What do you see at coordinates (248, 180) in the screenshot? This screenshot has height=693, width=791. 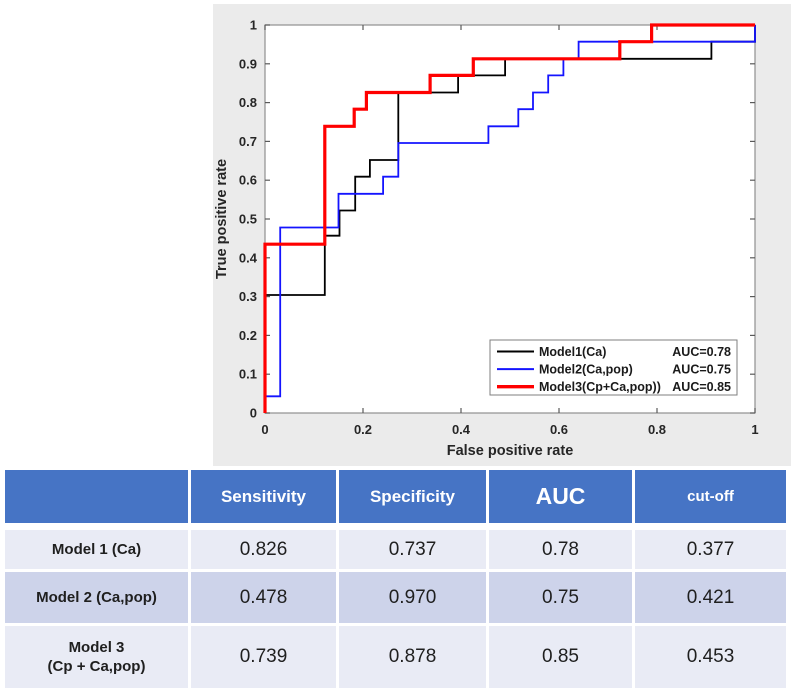 I see `y-tick-label: 0.6` at bounding box center [248, 180].